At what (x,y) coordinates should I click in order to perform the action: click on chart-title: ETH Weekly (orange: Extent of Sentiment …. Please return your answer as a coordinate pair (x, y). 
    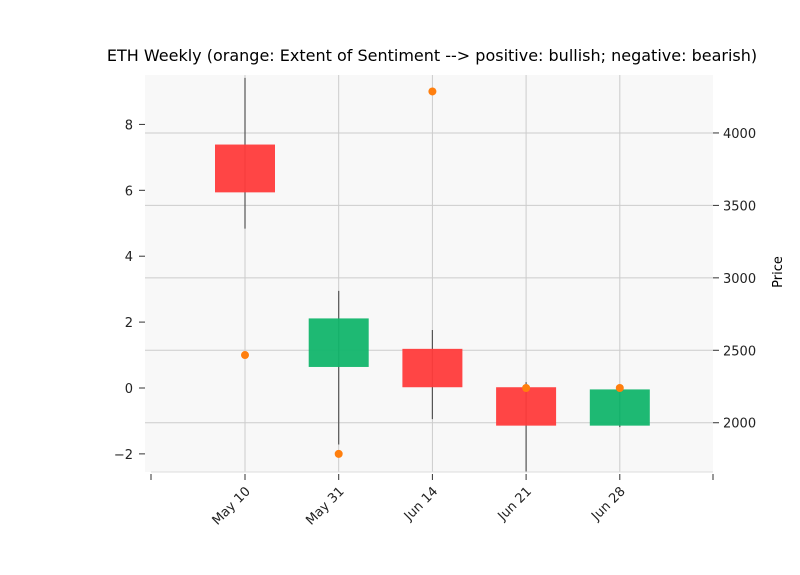
    Looking at the image, I should click on (432, 55).